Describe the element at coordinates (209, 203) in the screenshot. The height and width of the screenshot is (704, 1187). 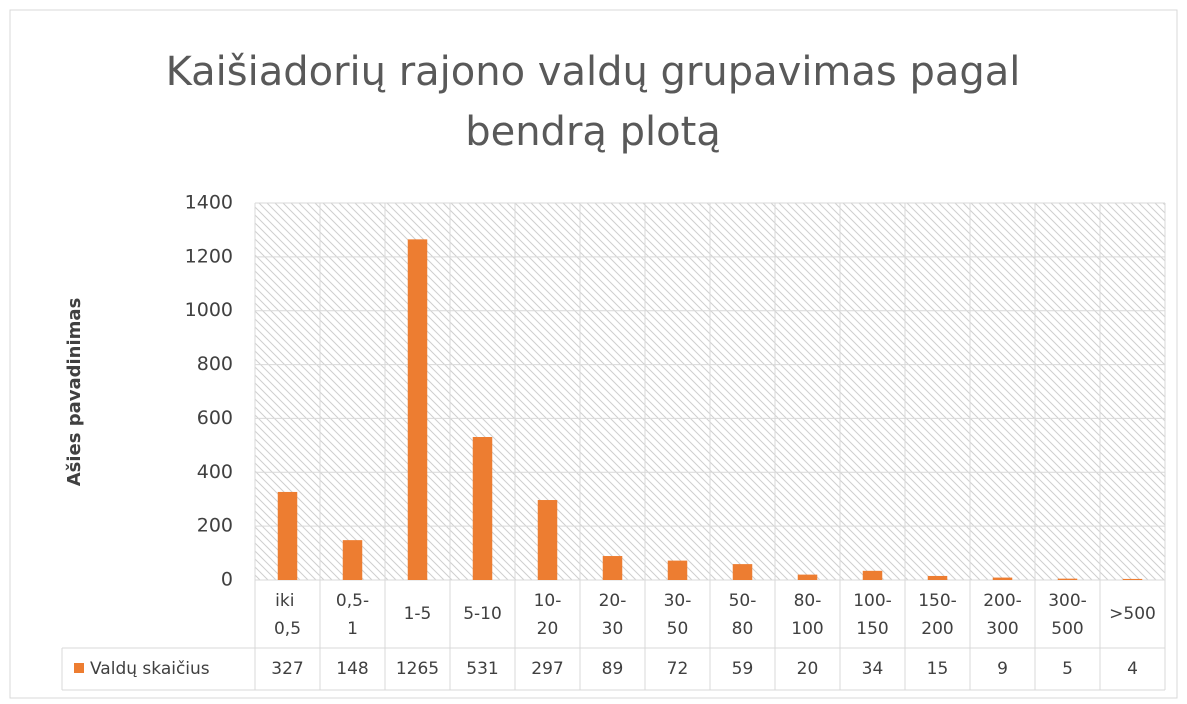
I see `y-tick-label: 1400` at that location.